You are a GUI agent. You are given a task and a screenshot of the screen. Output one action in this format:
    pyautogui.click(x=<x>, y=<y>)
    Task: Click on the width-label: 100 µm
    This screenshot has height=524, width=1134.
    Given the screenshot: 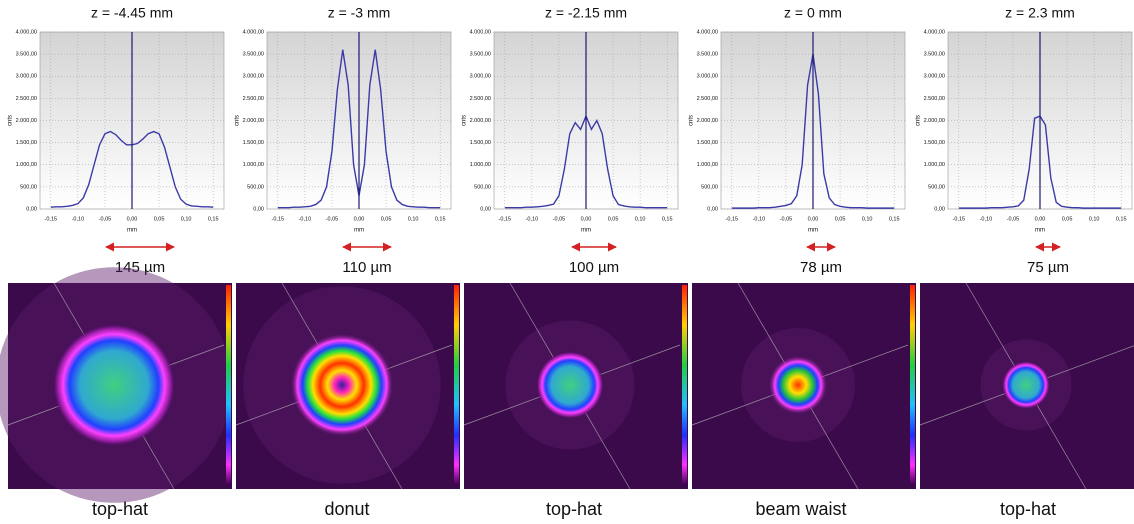 What is the action you would take?
    pyautogui.click(x=594, y=267)
    